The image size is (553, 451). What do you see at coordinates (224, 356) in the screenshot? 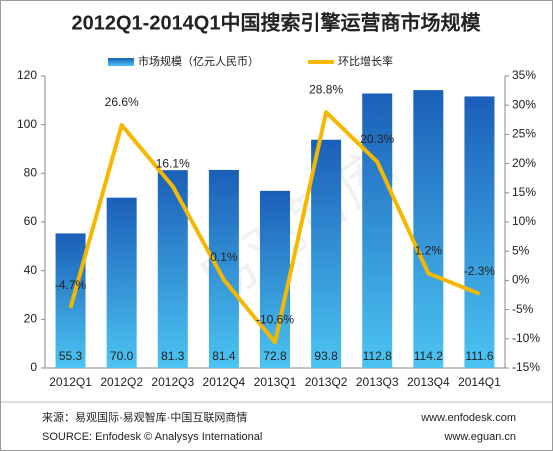
I see `bar-value-label: 81.4` at bounding box center [224, 356].